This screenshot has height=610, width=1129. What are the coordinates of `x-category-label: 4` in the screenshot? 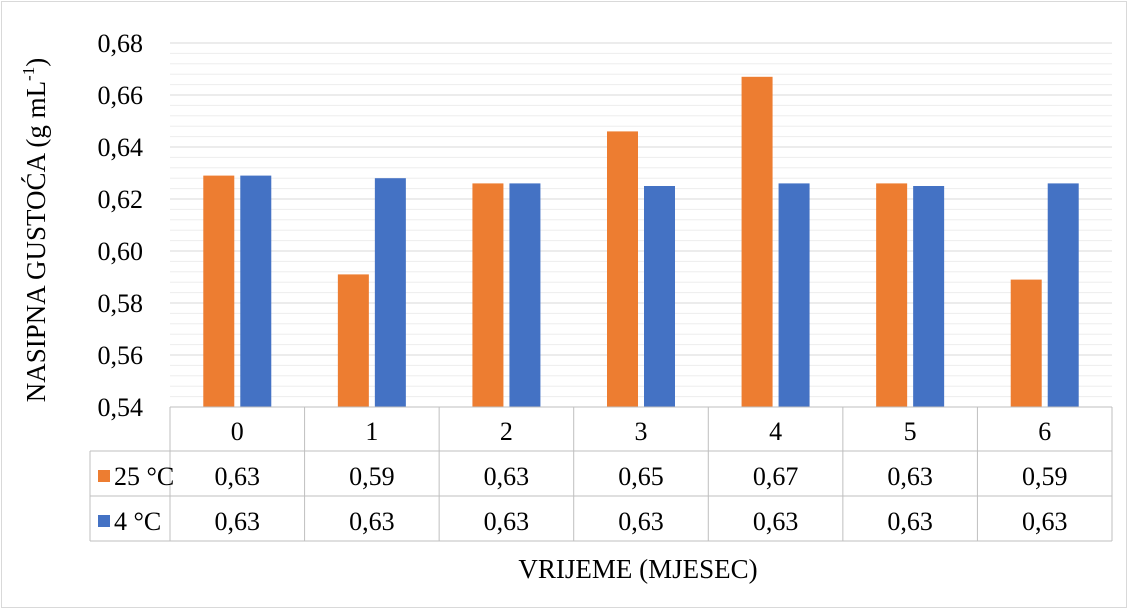 It's located at (775, 431).